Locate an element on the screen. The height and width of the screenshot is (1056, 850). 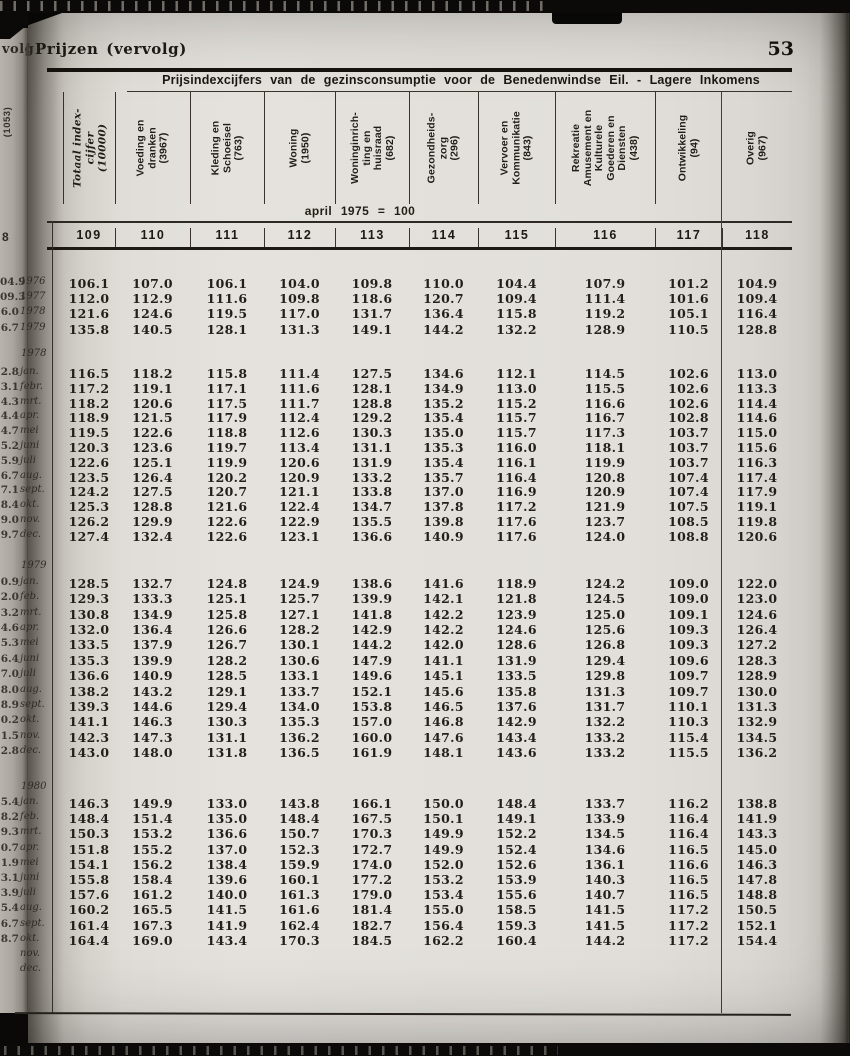
cell: 133.8 is located at coordinates (372, 492).